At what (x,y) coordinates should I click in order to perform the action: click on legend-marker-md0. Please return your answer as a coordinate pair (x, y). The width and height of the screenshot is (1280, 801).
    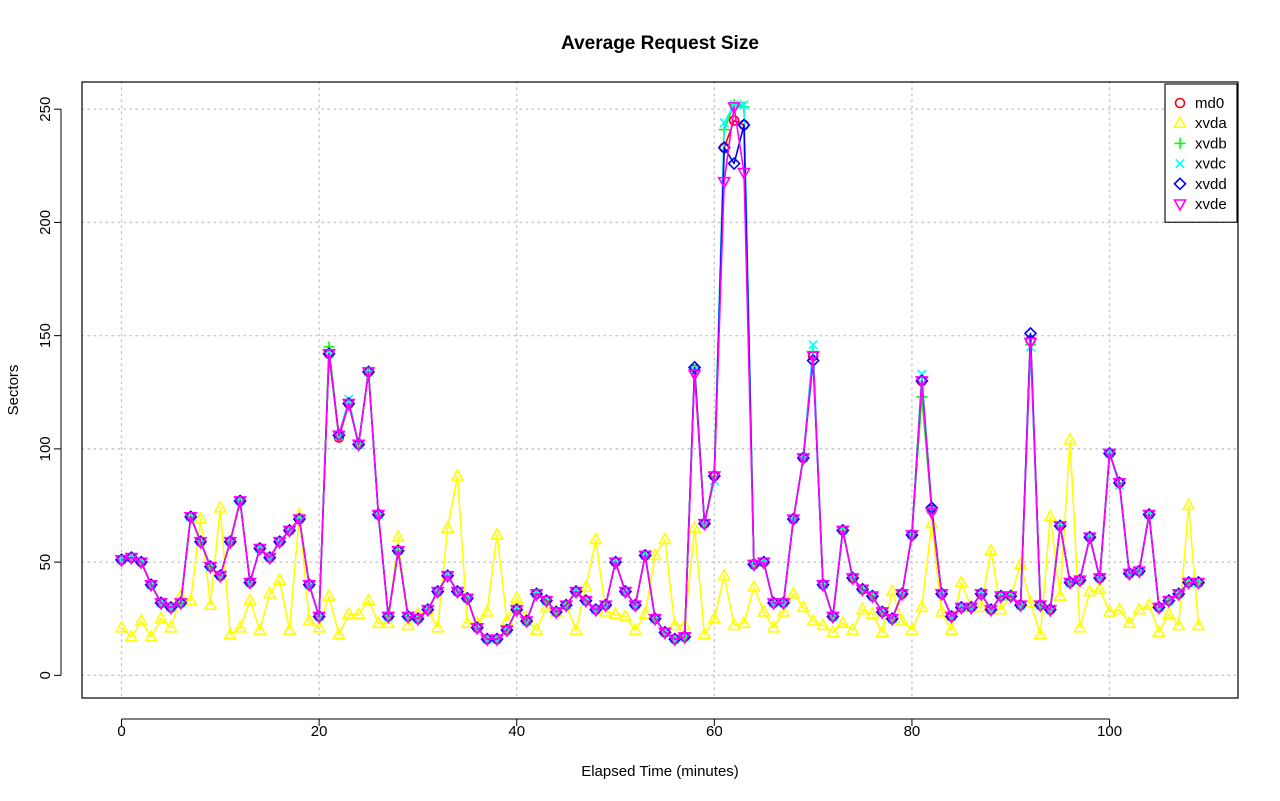
    Looking at the image, I should click on (1180, 103).